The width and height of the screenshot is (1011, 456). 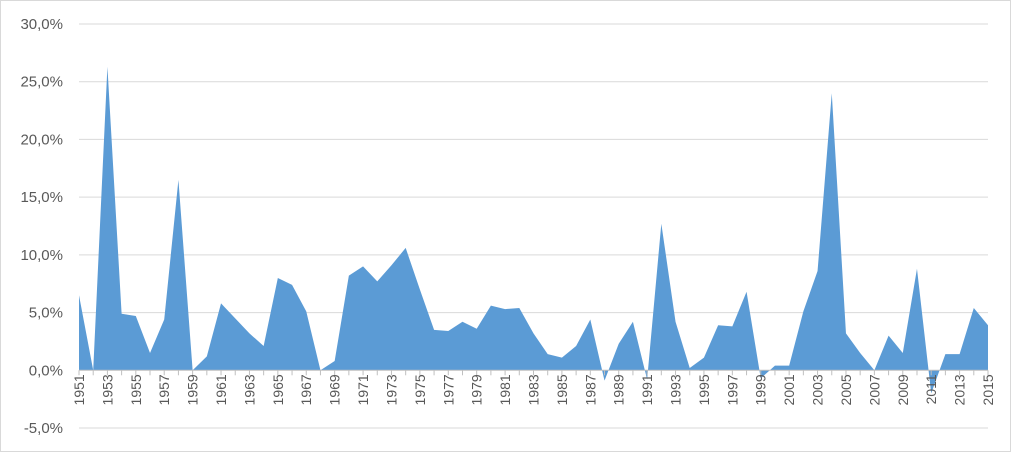 What do you see at coordinates (41, 255) in the screenshot?
I see `y-tick-label: 10,0%` at bounding box center [41, 255].